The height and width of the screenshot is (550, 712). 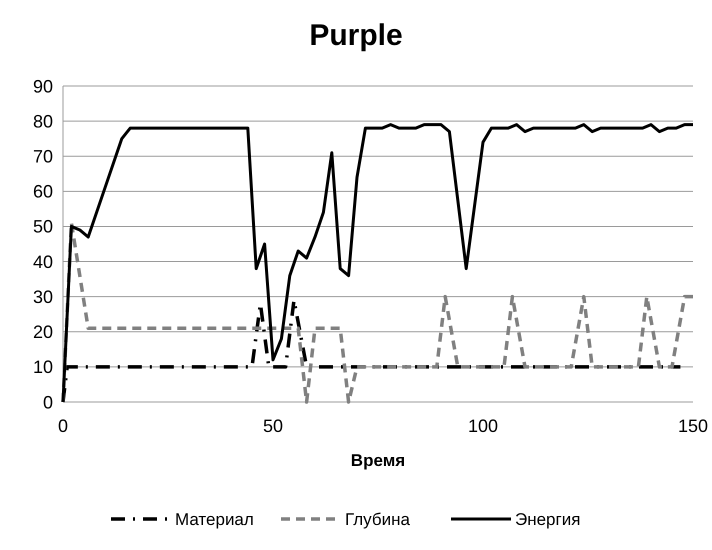 I want to click on y-tick-label: 60, so click(x=42, y=192).